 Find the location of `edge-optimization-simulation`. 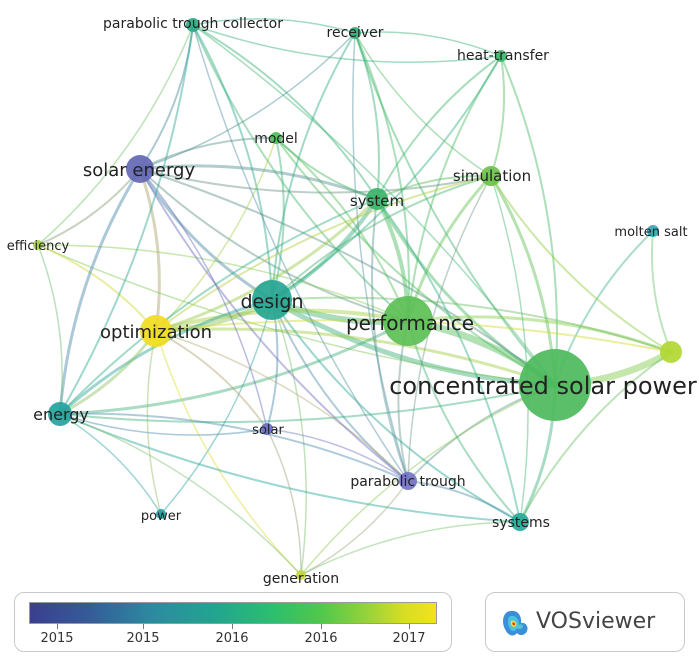

edge-optimization-simulation is located at coordinates (323, 253).